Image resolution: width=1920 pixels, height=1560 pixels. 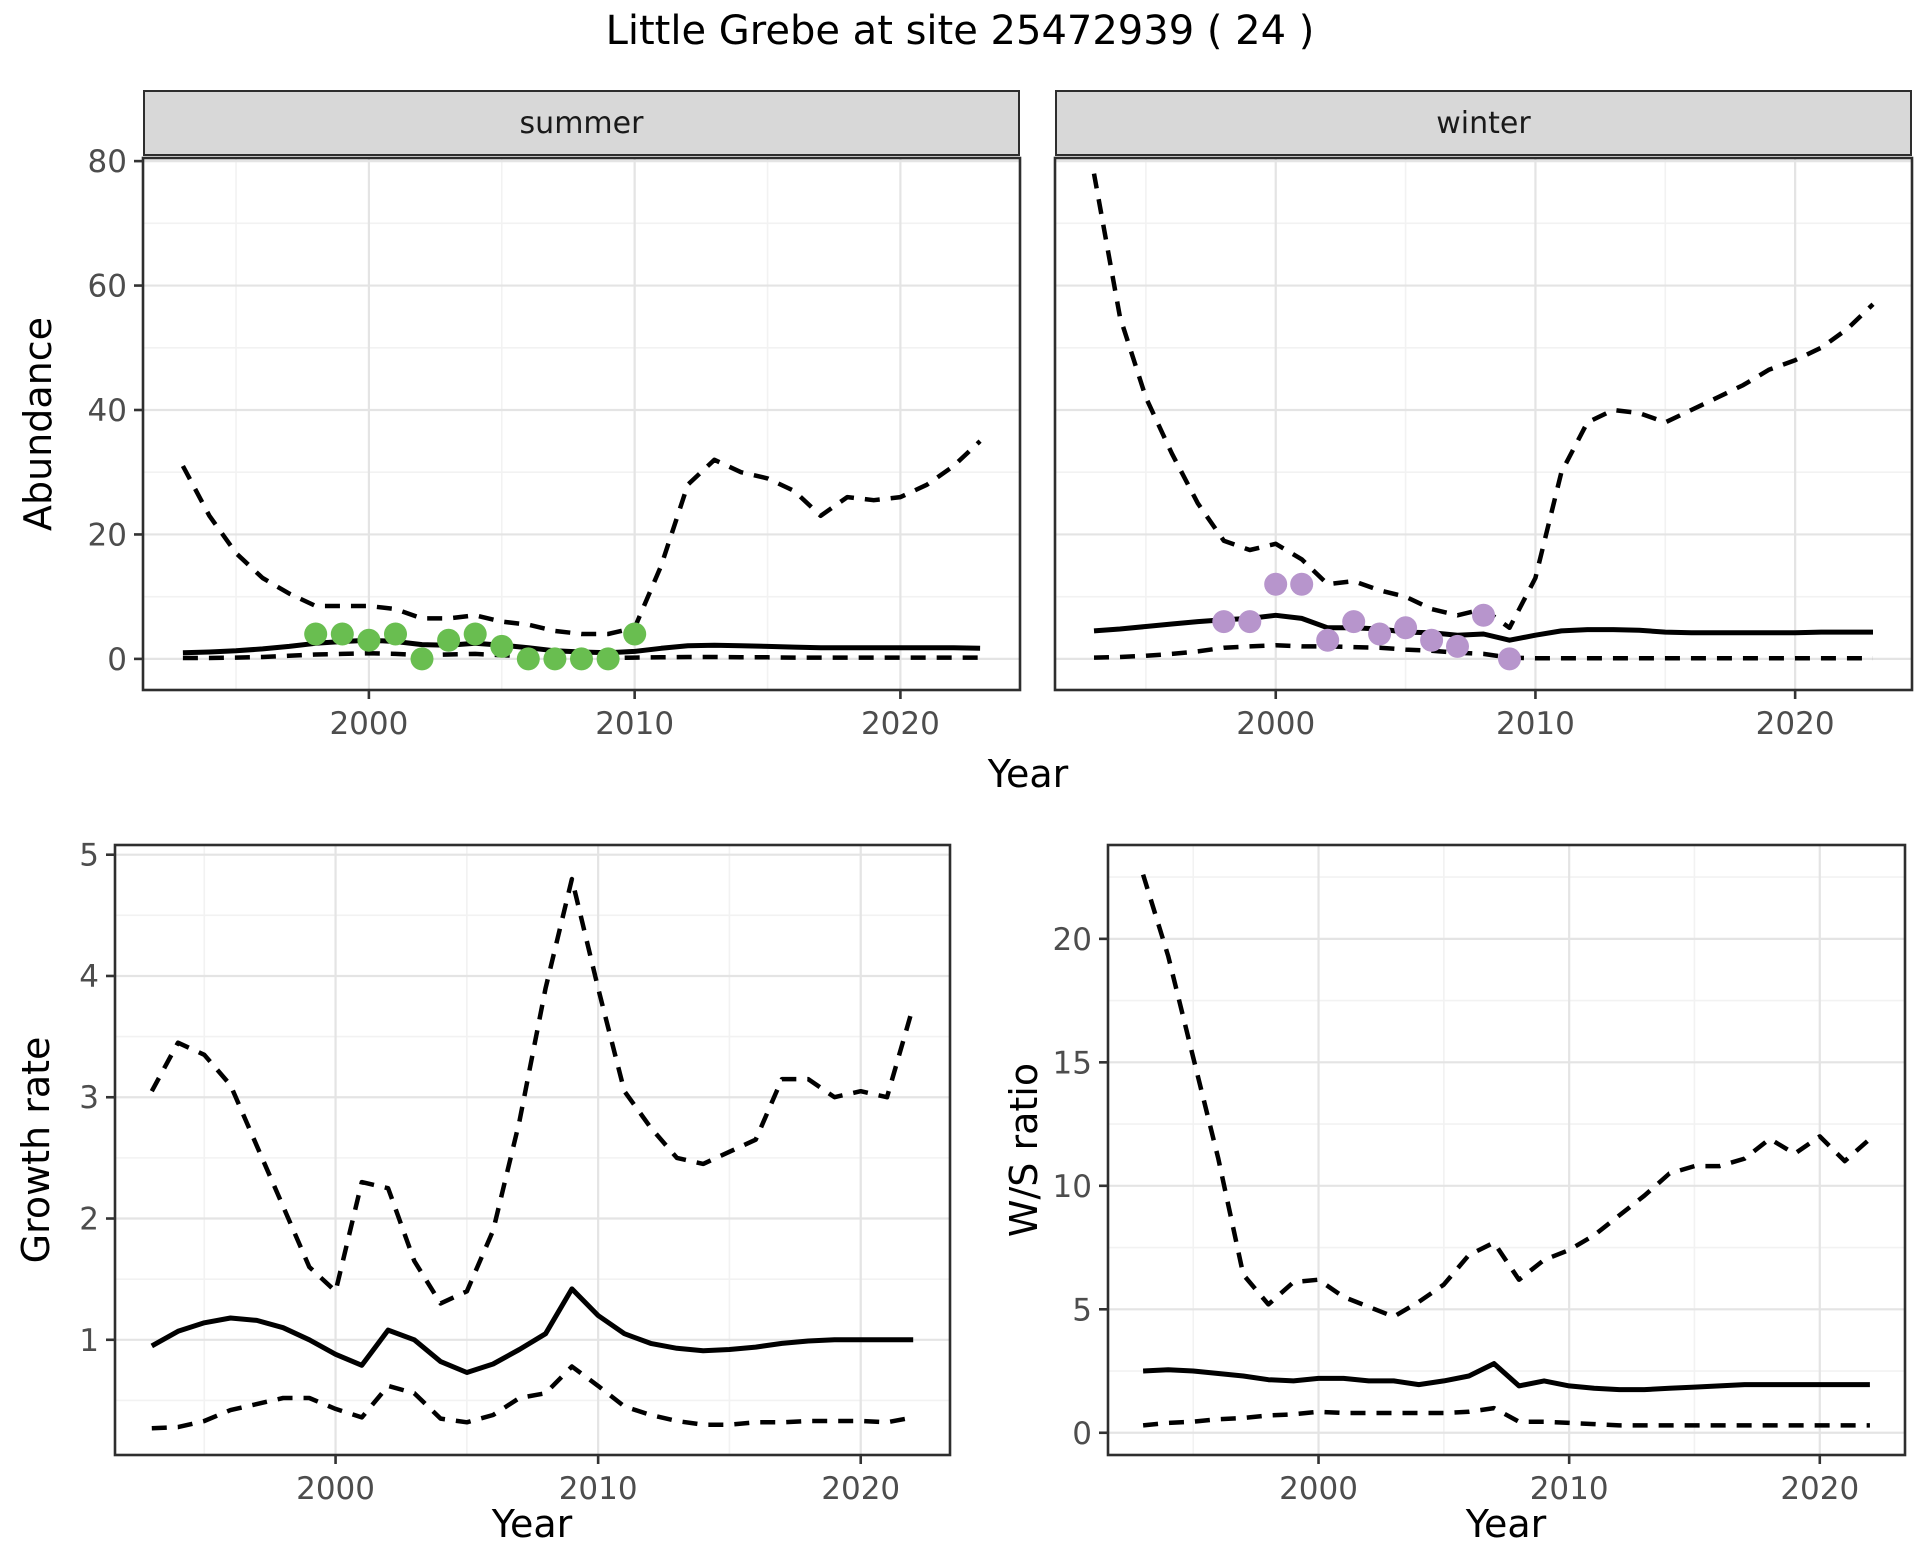 What do you see at coordinates (1072, 1187) in the screenshot?
I see `y-tick-label: 10` at bounding box center [1072, 1187].